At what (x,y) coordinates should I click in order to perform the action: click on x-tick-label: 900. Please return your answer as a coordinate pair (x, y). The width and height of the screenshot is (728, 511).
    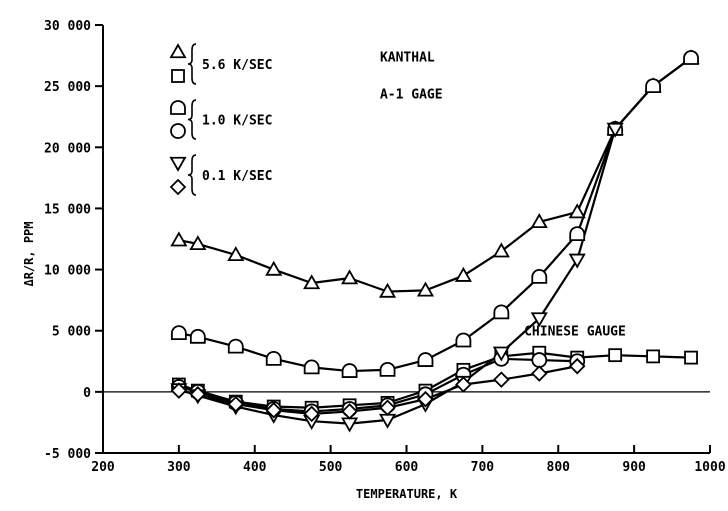
    Looking at the image, I should click on (634, 467).